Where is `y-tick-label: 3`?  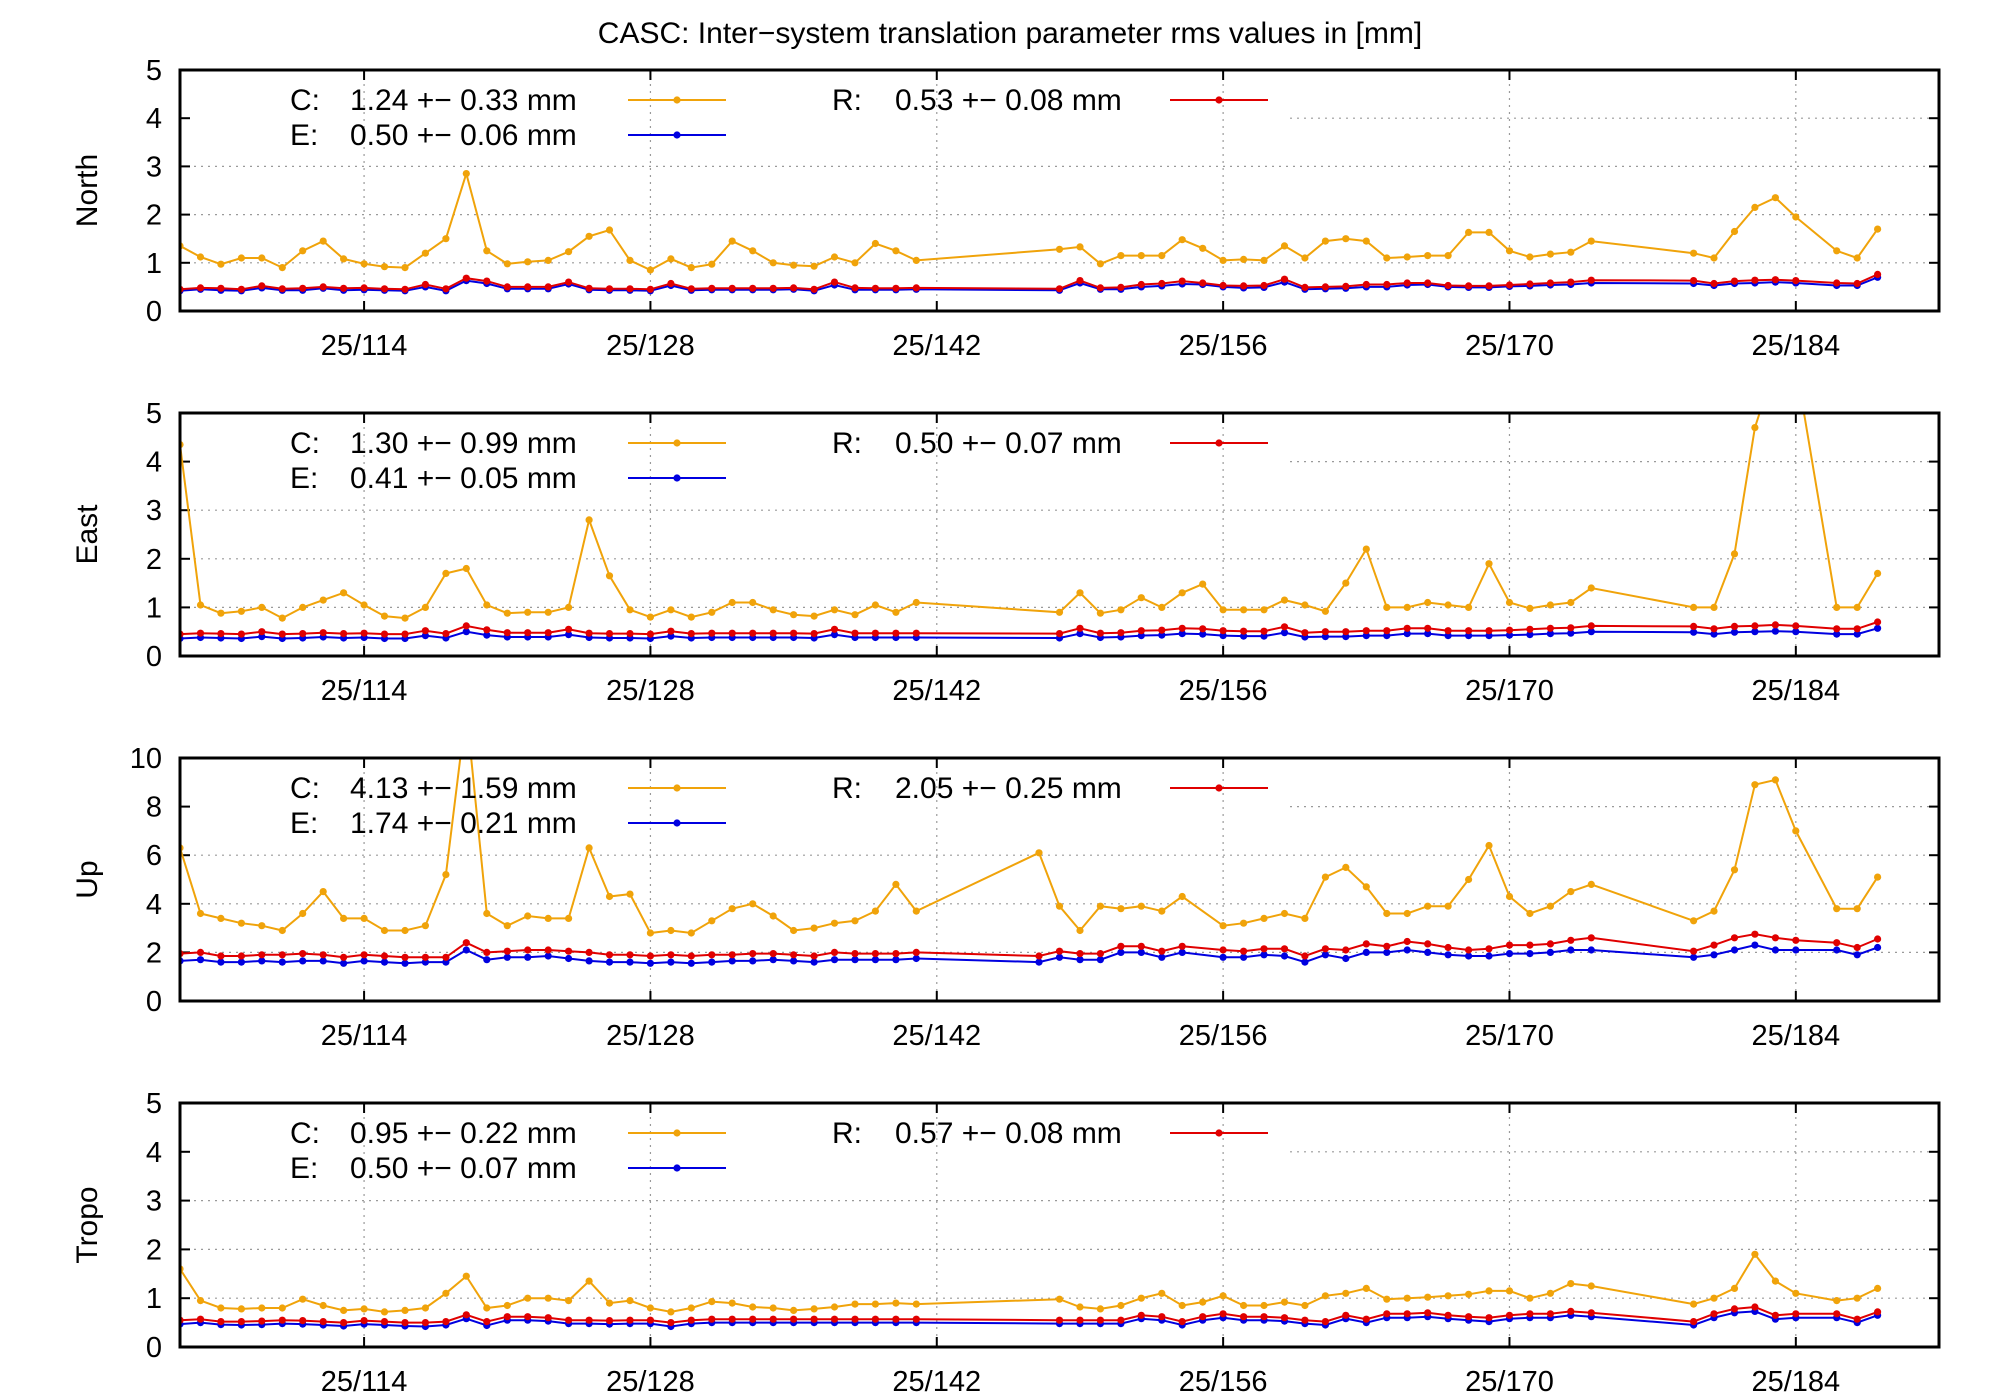
y-tick-label: 3 is located at coordinates (154, 167).